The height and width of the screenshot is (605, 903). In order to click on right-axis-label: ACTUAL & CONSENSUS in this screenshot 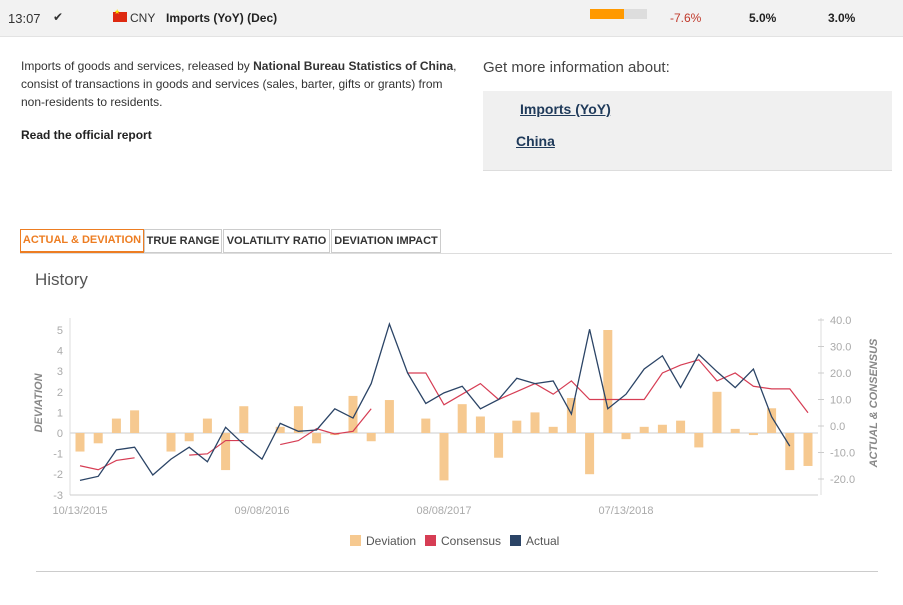, I will do `click(874, 403)`.